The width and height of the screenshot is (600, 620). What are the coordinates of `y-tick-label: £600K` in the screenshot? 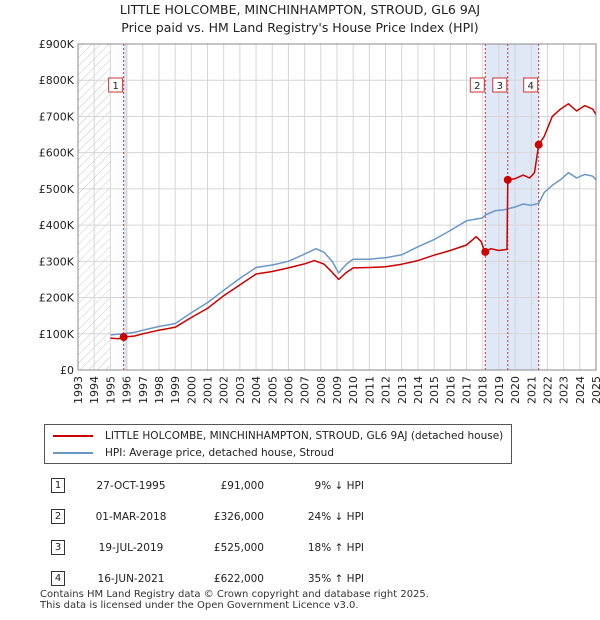 It's located at (57, 153).